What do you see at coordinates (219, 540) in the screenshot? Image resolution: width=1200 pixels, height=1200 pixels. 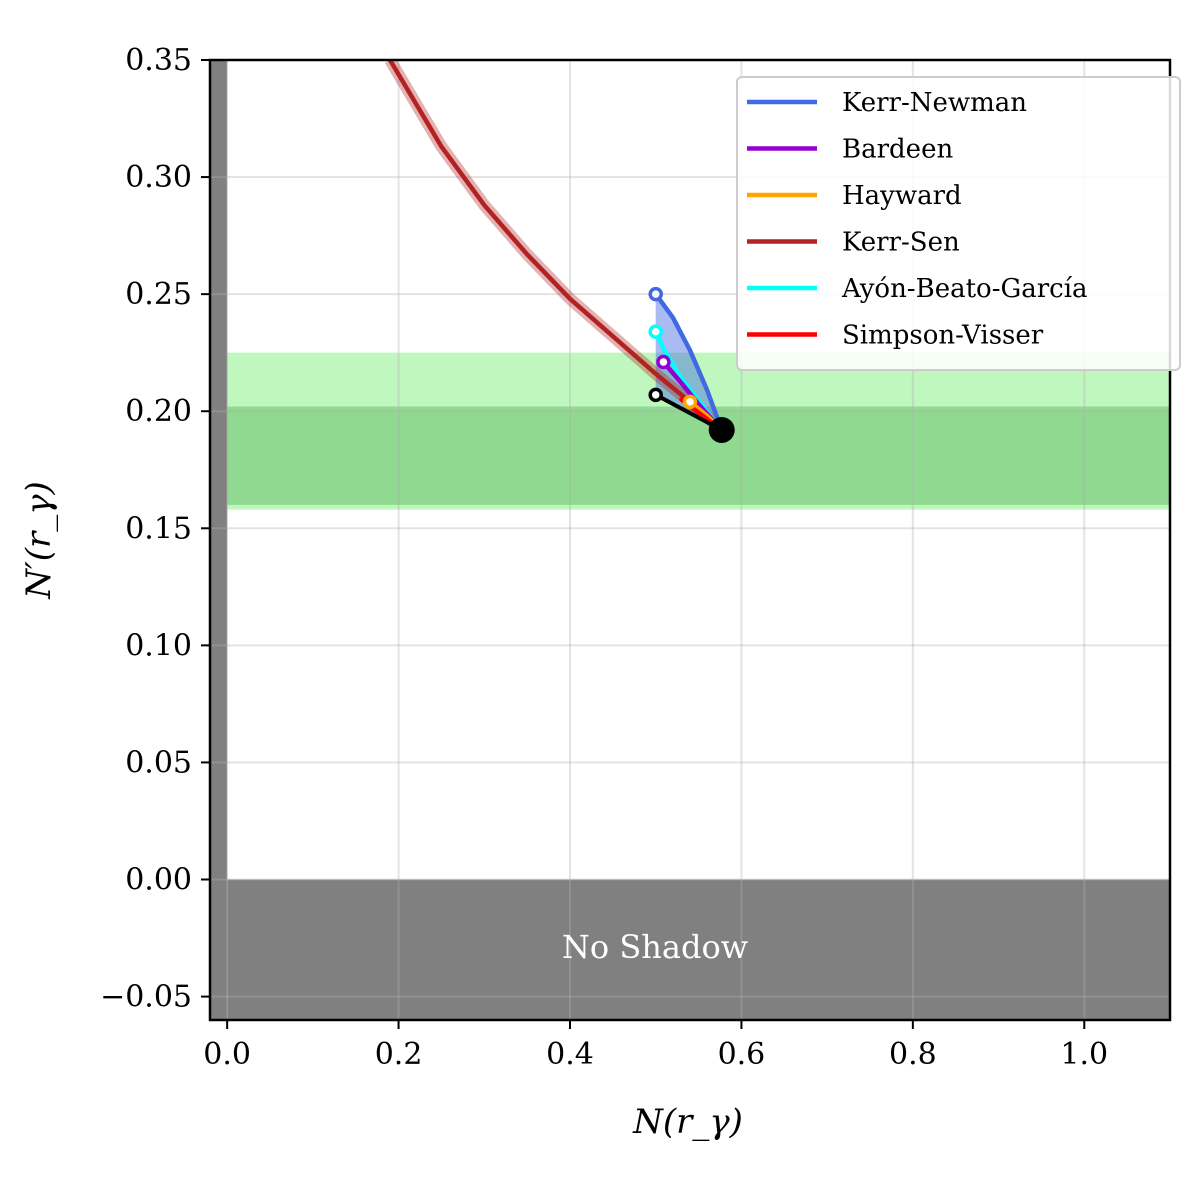 I see `left-forbidden-band` at bounding box center [219, 540].